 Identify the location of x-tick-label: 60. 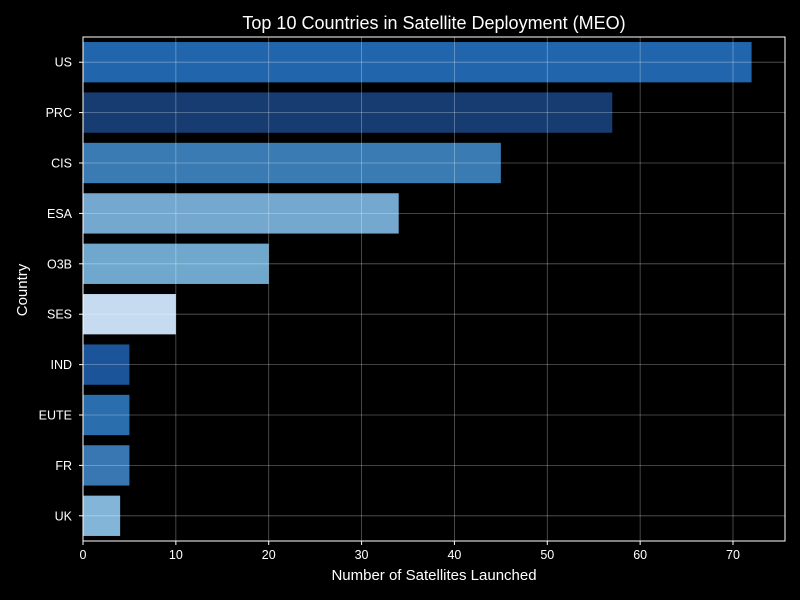
(640, 555).